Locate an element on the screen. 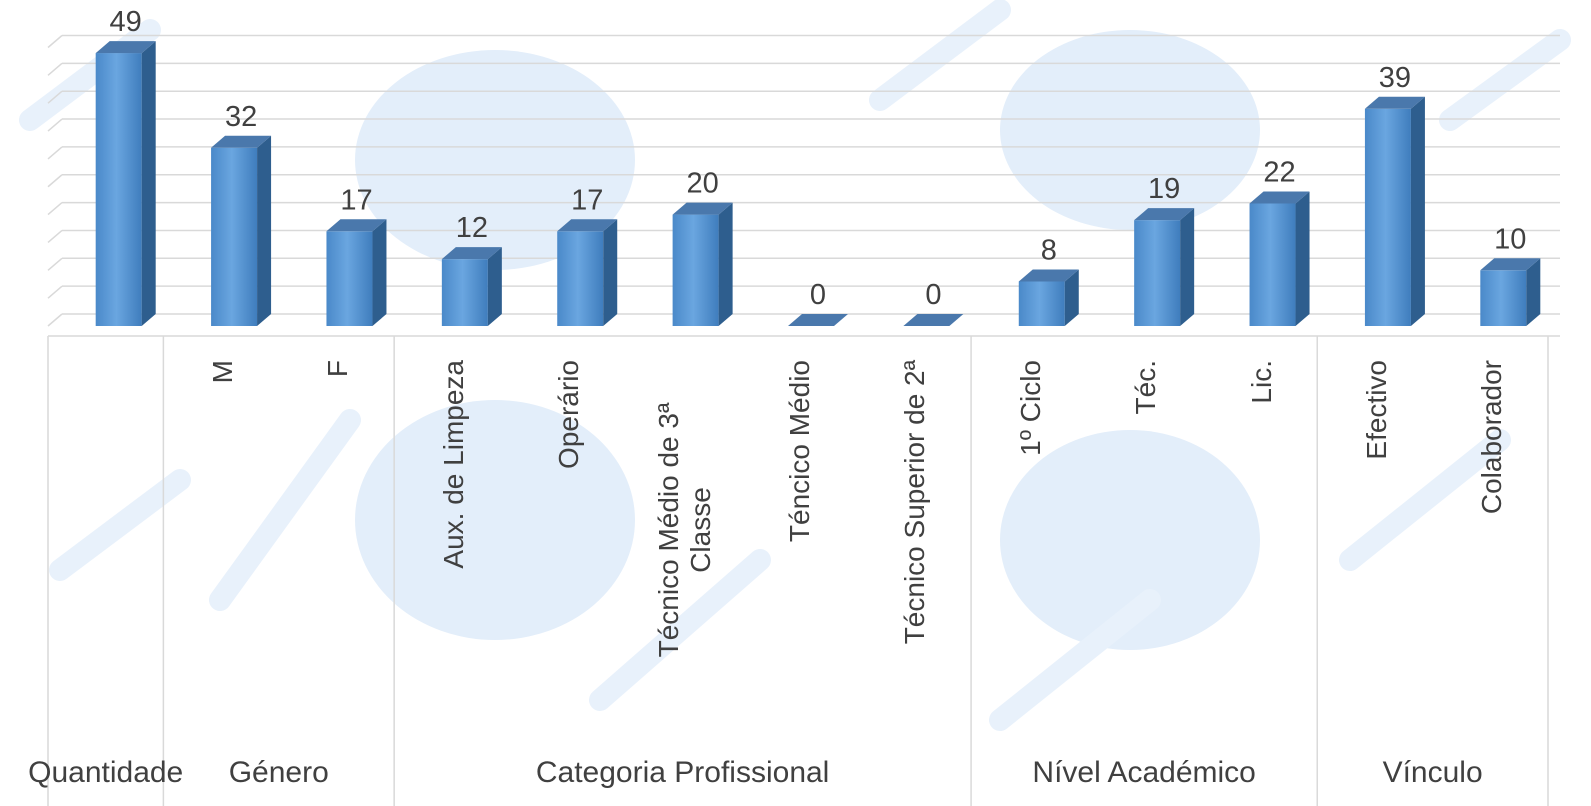 This screenshot has width=1591, height=806. group-label-text: Género is located at coordinates (278, 772).